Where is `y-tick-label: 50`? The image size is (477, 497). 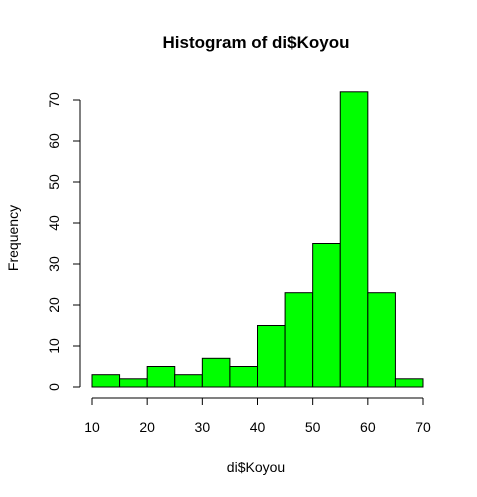
y-tick-label: 50 is located at coordinates (54, 182).